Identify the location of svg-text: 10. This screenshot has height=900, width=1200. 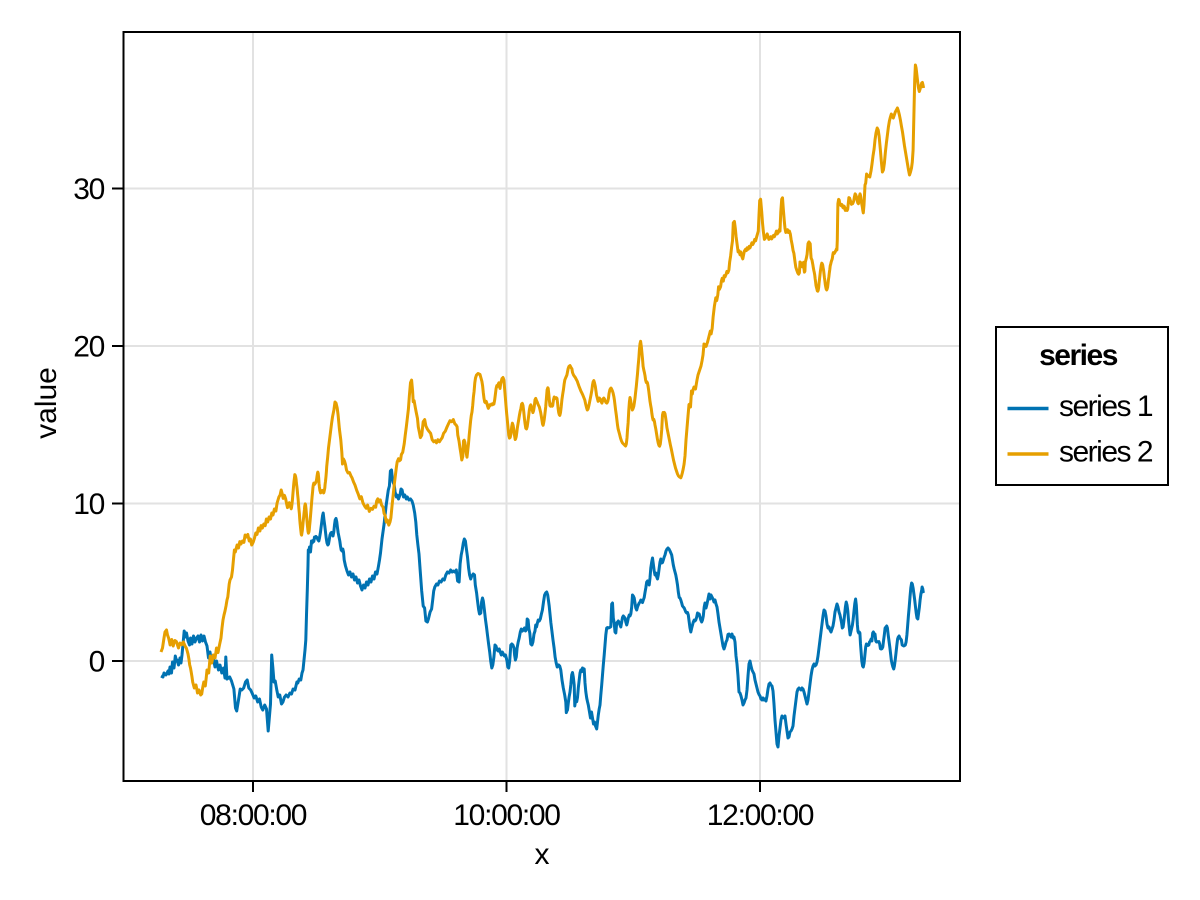
(88, 504).